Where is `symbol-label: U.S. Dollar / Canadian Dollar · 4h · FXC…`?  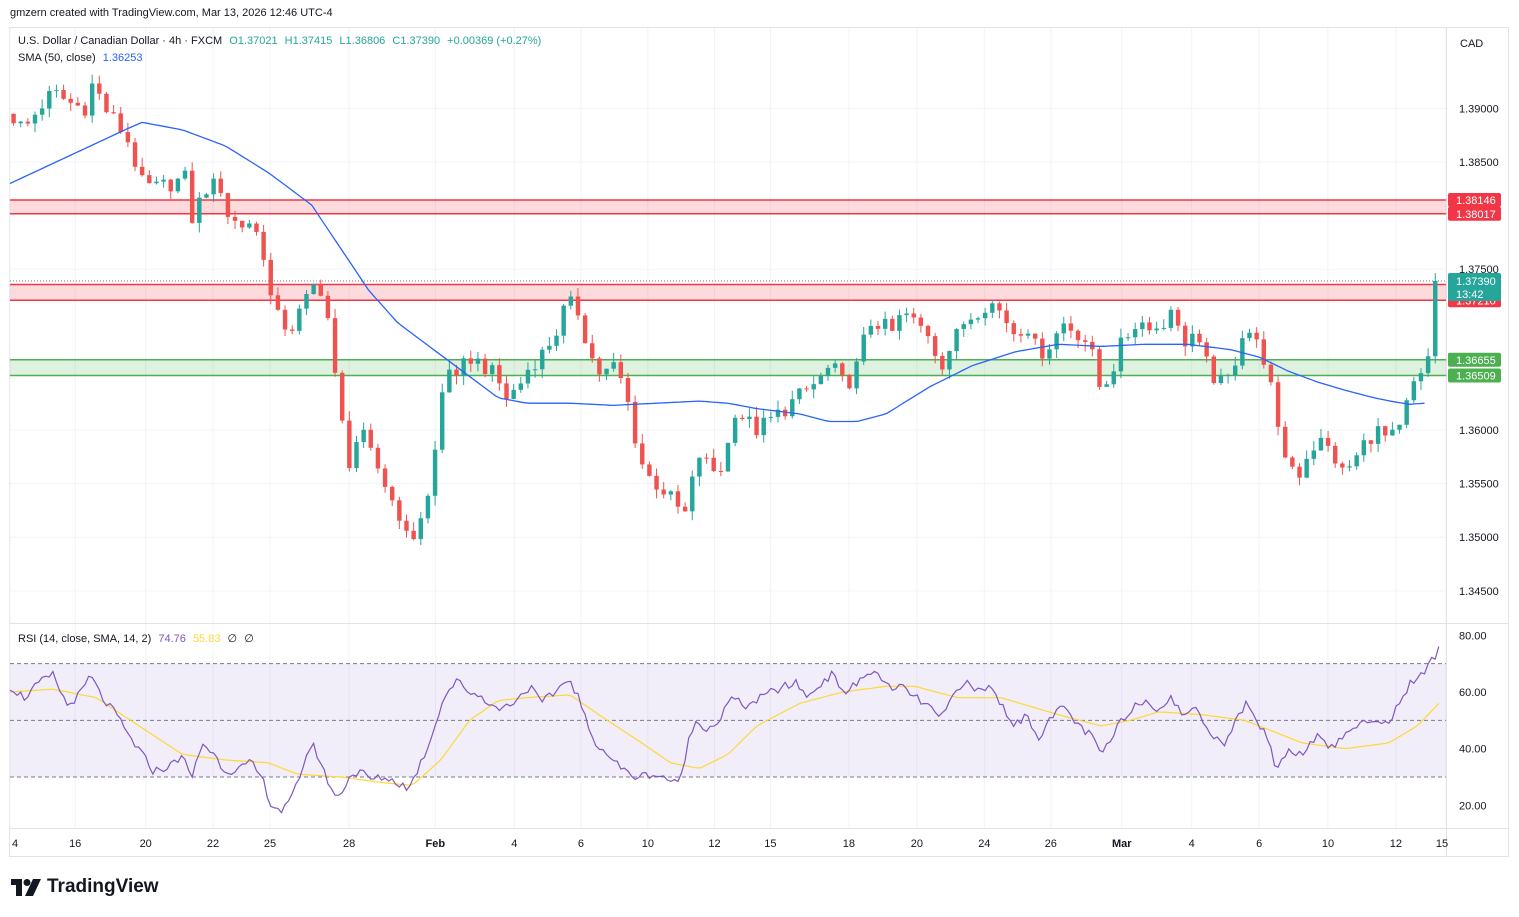 symbol-label: U.S. Dollar / Canadian Dollar · 4h · FXC… is located at coordinates (120, 41).